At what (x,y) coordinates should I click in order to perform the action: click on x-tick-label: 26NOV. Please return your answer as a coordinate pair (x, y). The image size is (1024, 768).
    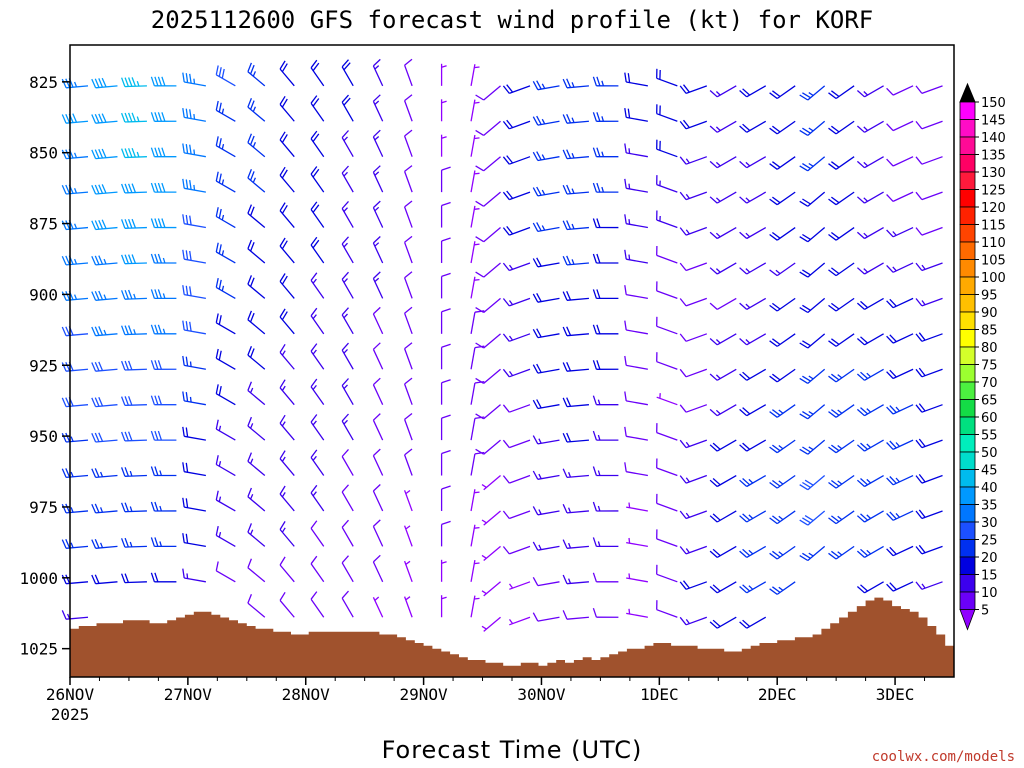
    Looking at the image, I should click on (70, 694).